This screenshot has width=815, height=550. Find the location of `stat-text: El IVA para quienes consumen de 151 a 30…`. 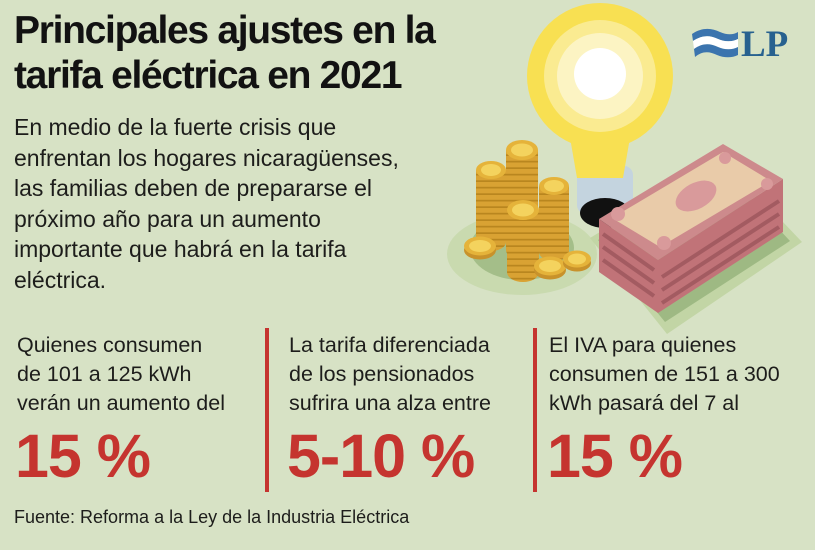

stat-text: El IVA para quienes consumen de 151 a 30… is located at coordinates (664, 374).